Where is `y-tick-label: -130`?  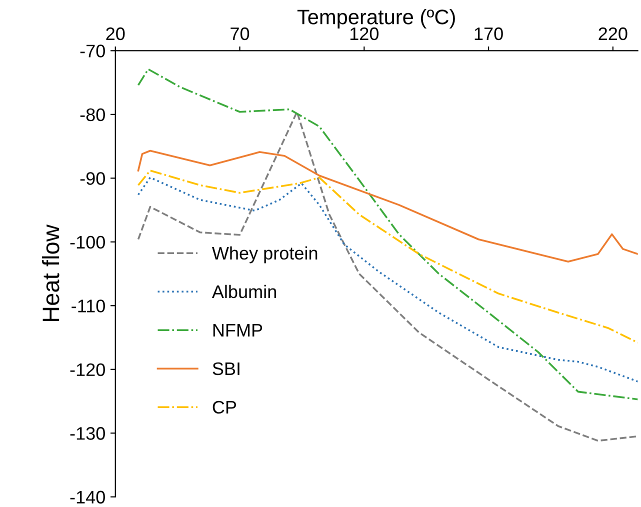
y-tick-label: -130 is located at coordinates (87, 433).